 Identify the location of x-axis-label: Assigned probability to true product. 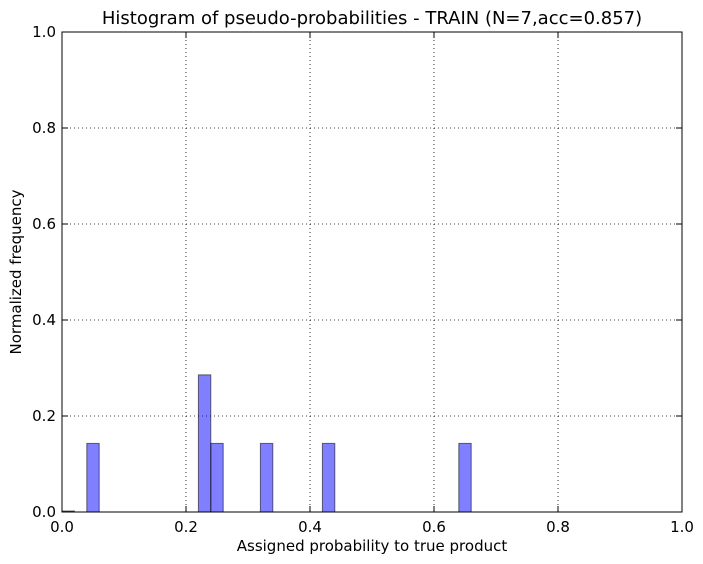
(372, 546).